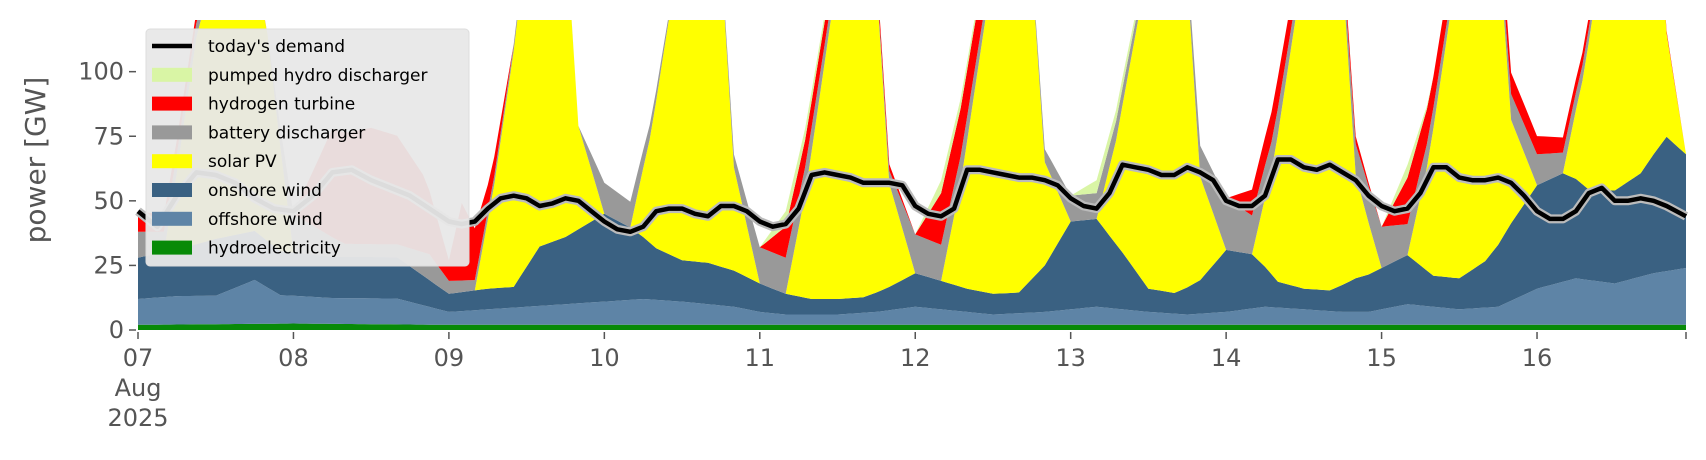 The image size is (1706, 460). I want to click on legend-label-pumped: pumped hydro discharger, so click(317, 76).